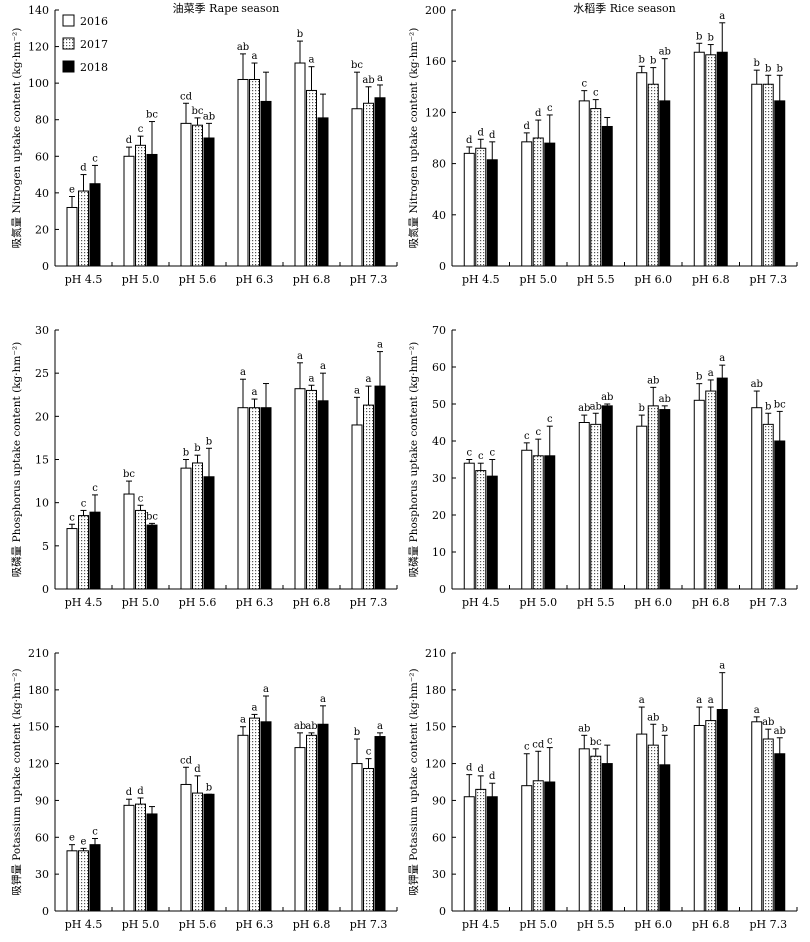  What do you see at coordinates (42, 229) in the screenshot?
I see `y-tick-label: 20` at bounding box center [42, 229].